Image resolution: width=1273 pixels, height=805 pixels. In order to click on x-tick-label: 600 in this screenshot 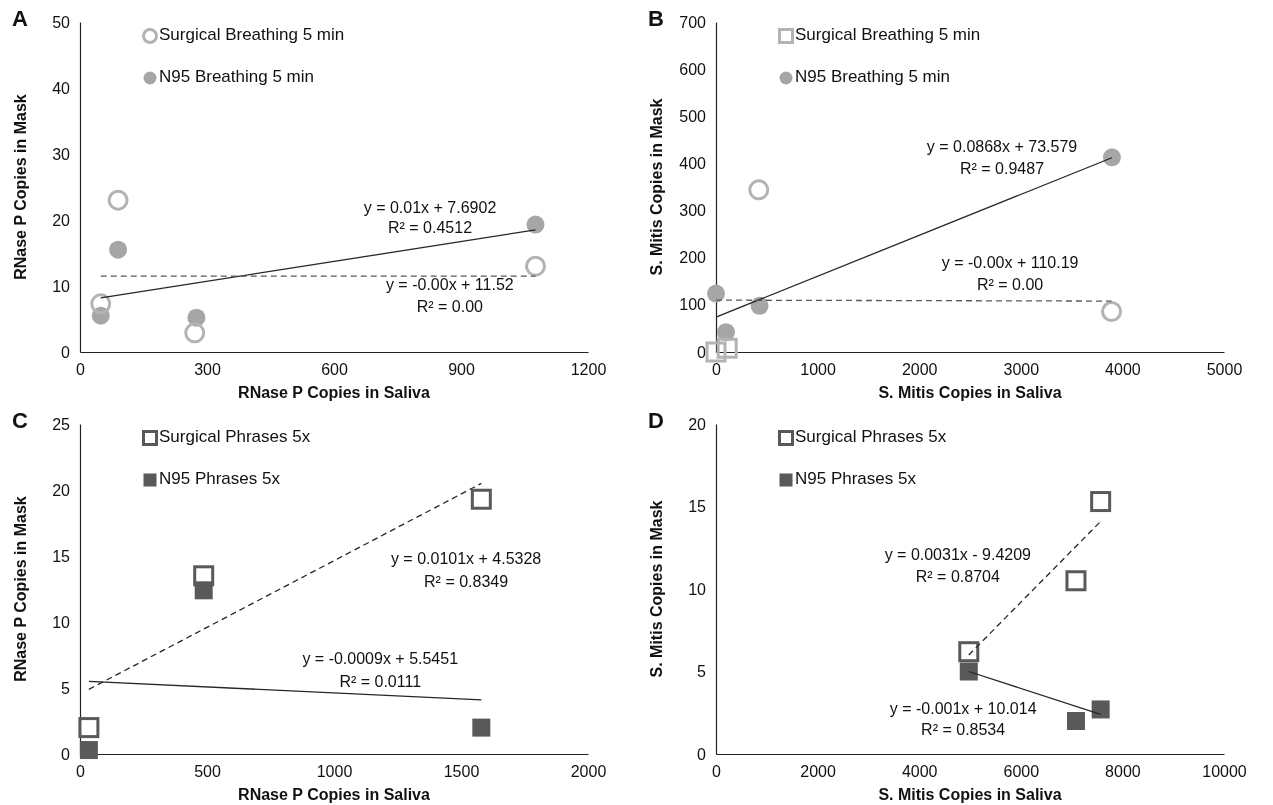, I will do `click(334, 370)`.